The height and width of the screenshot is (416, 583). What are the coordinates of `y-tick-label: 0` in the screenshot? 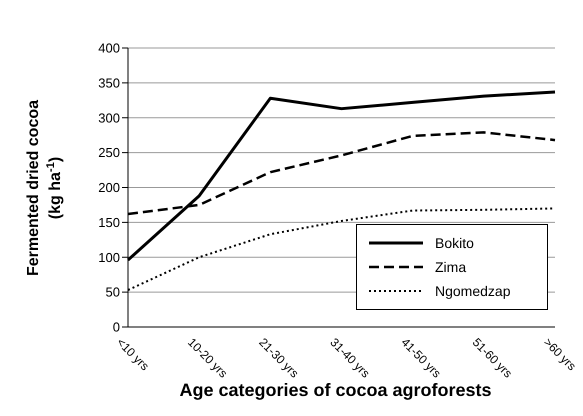 It's located at (116, 327).